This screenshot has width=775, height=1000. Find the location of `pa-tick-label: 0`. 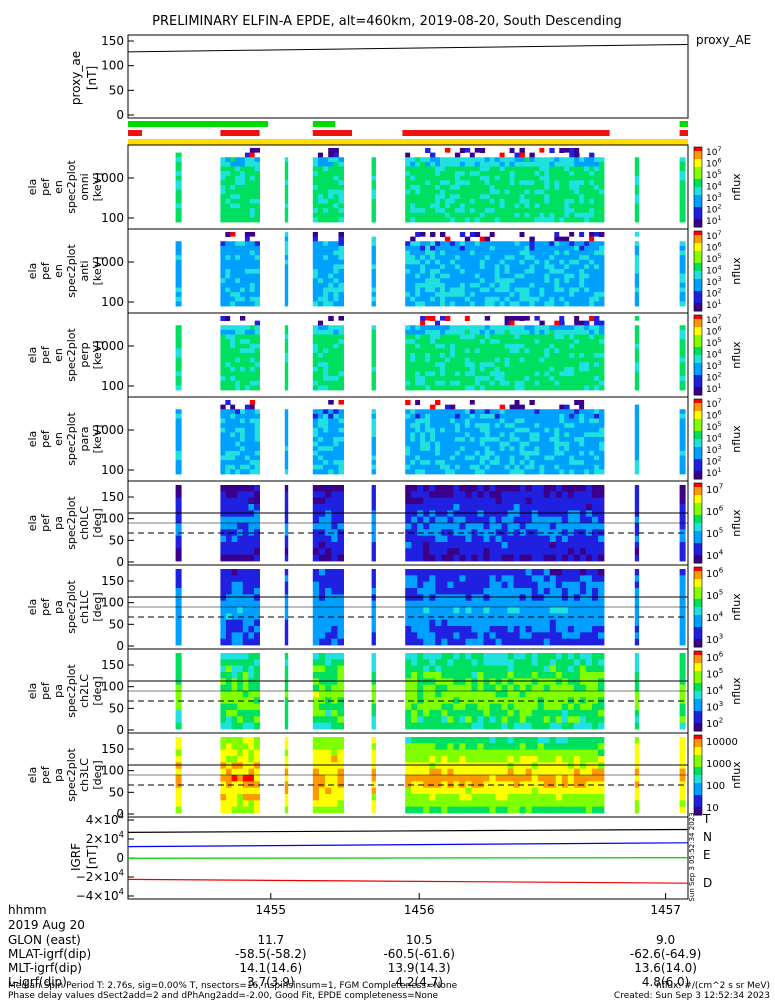

pa-tick-label: 0 is located at coordinates (120, 562).